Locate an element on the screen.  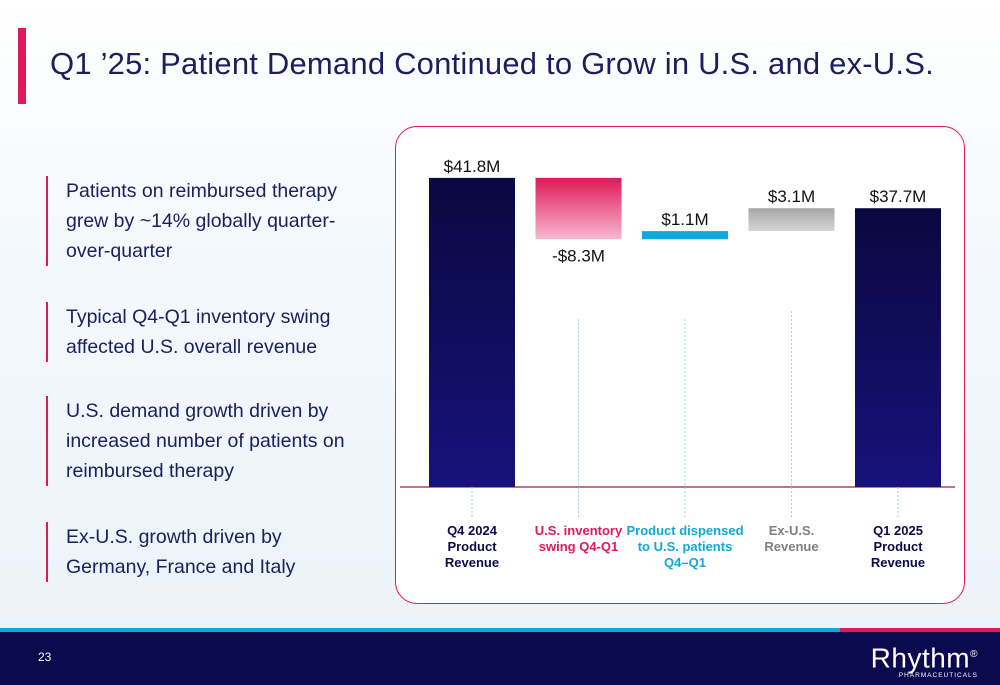
category-label-4: Product is located at coordinates (898, 546).